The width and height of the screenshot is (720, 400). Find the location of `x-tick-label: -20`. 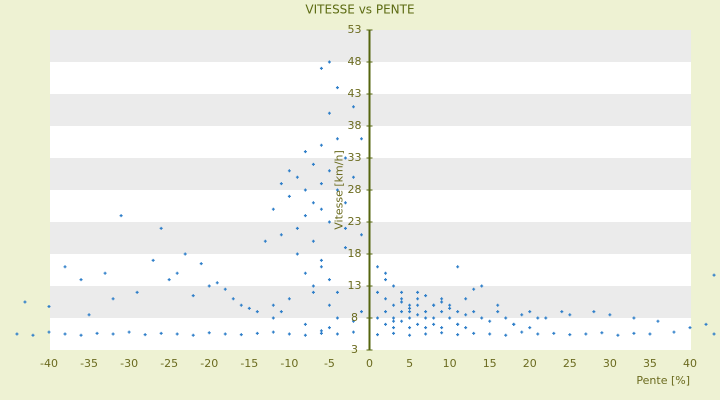

x-tick-label: -20 is located at coordinates (209, 363).